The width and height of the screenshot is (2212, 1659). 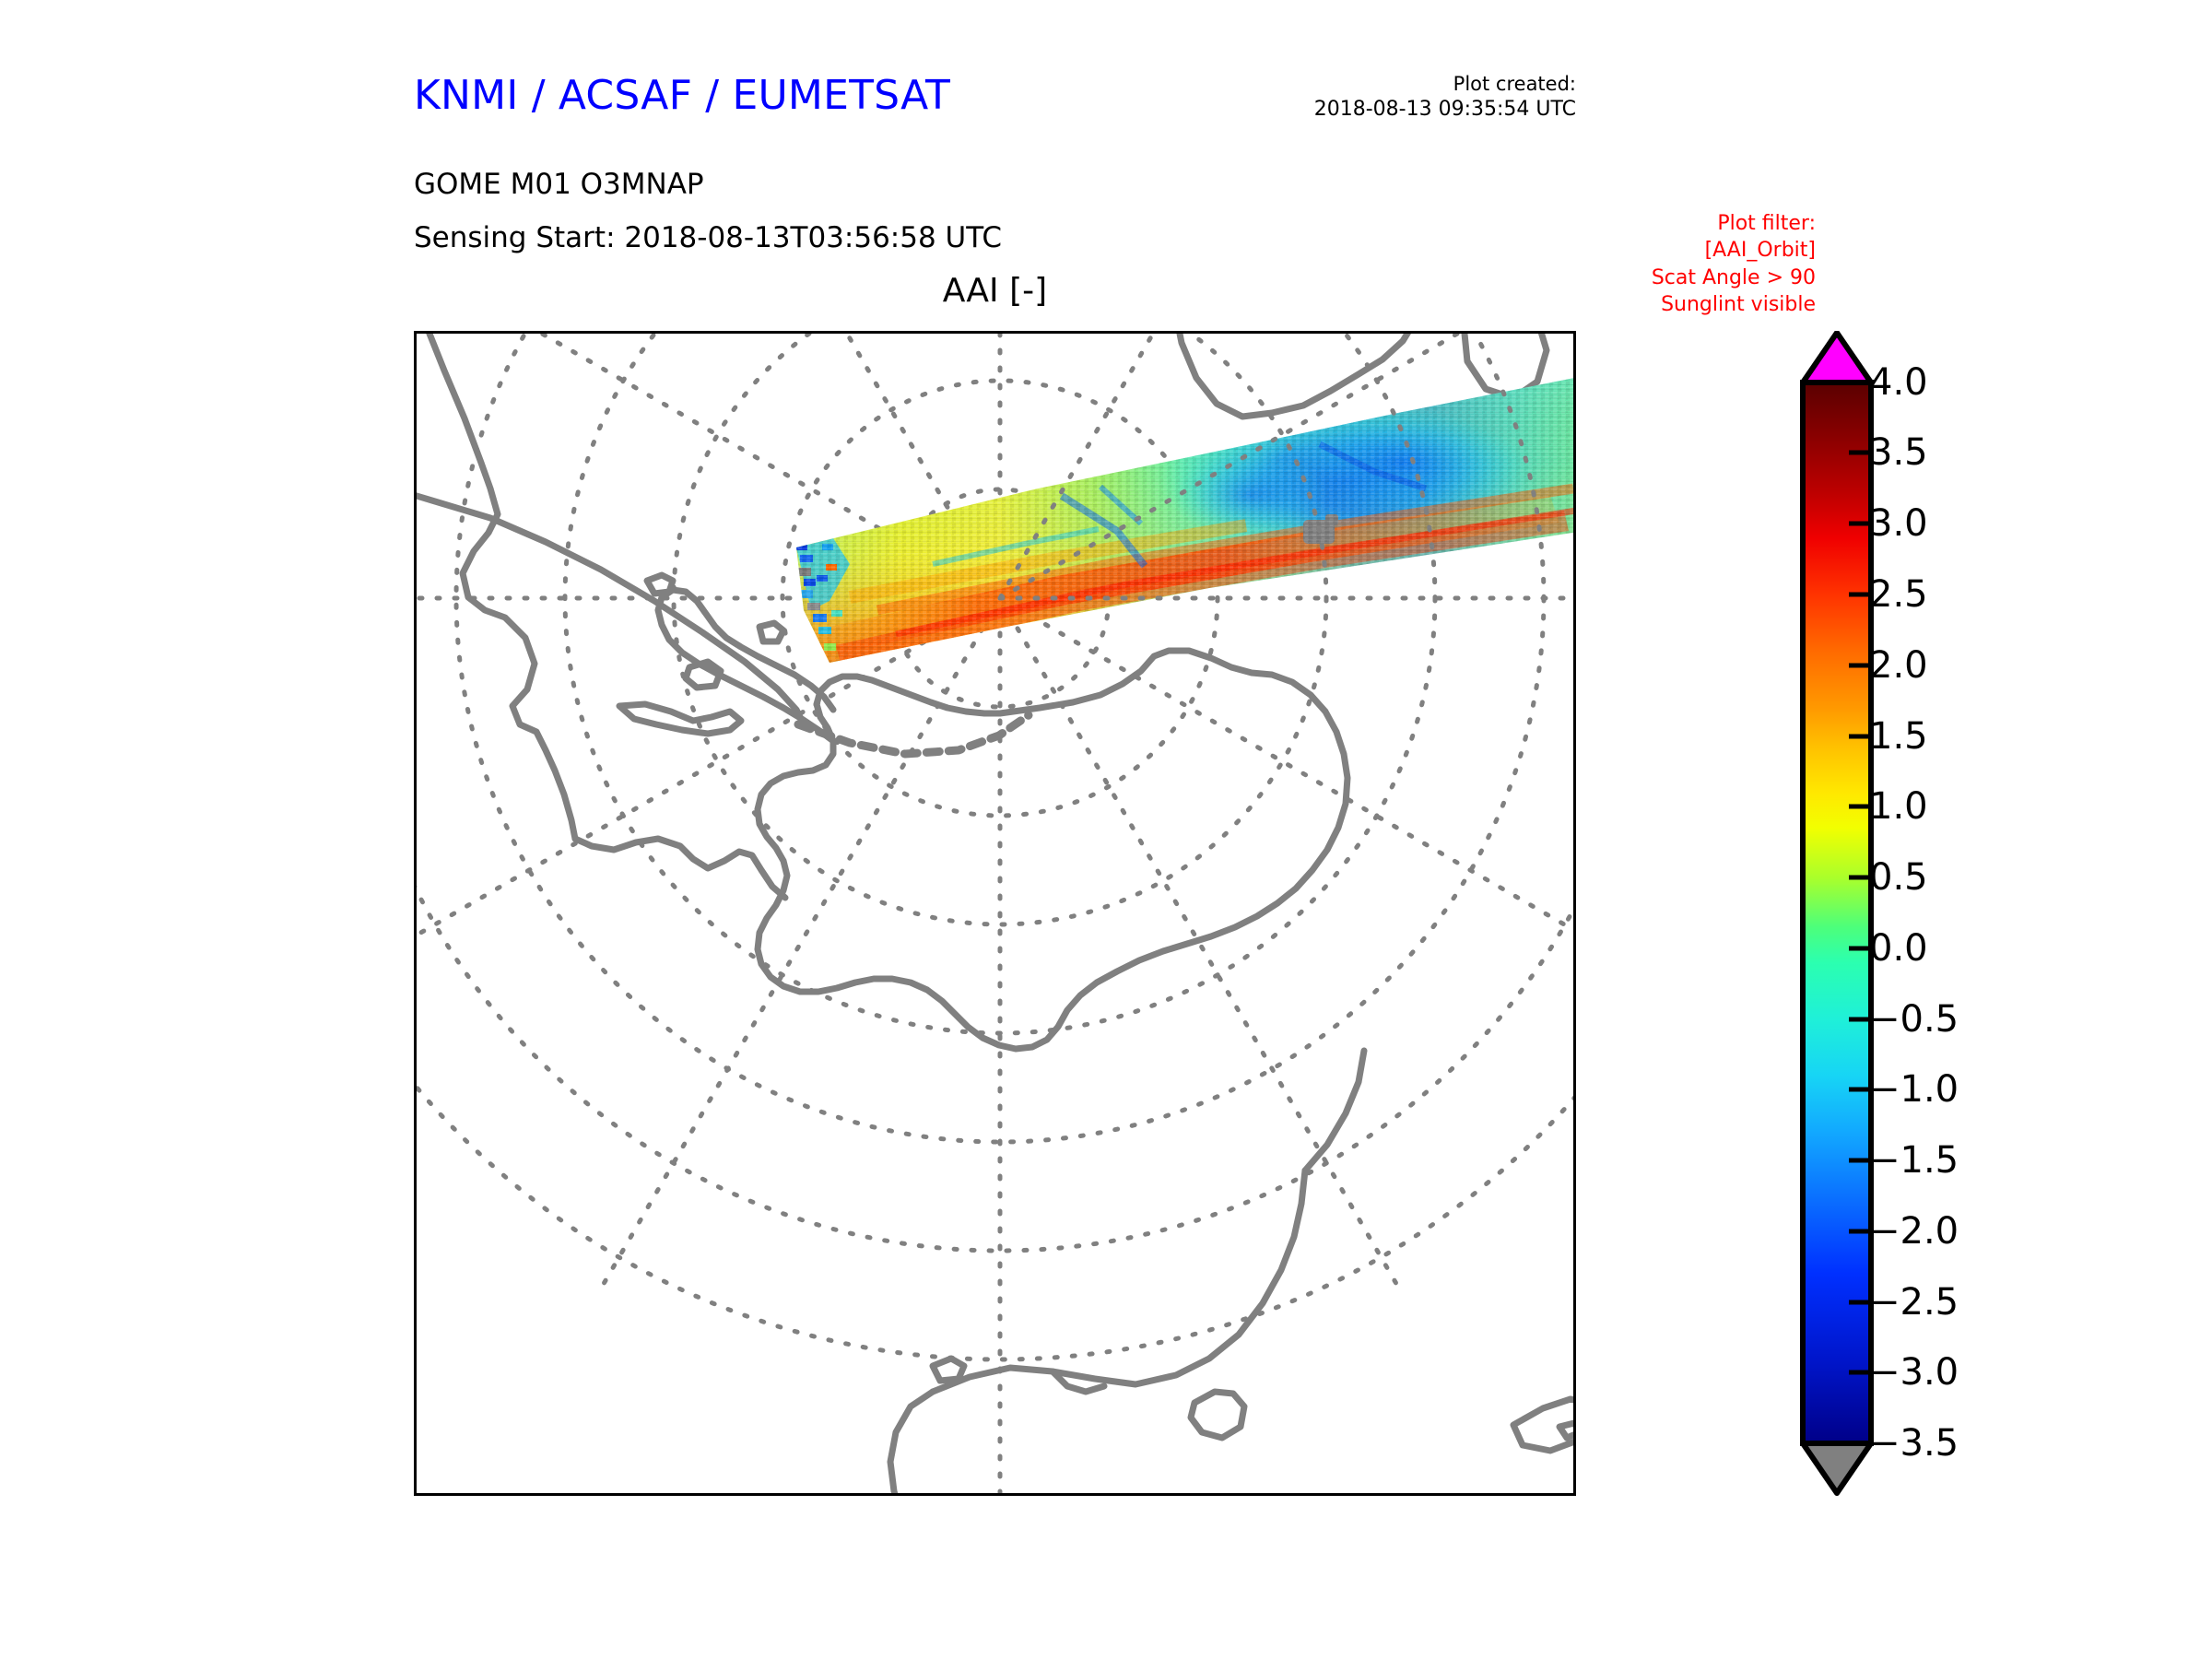 What do you see at coordinates (1078, 1381) in the screenshot?
I see `coastline-great-australian-bight` at bounding box center [1078, 1381].